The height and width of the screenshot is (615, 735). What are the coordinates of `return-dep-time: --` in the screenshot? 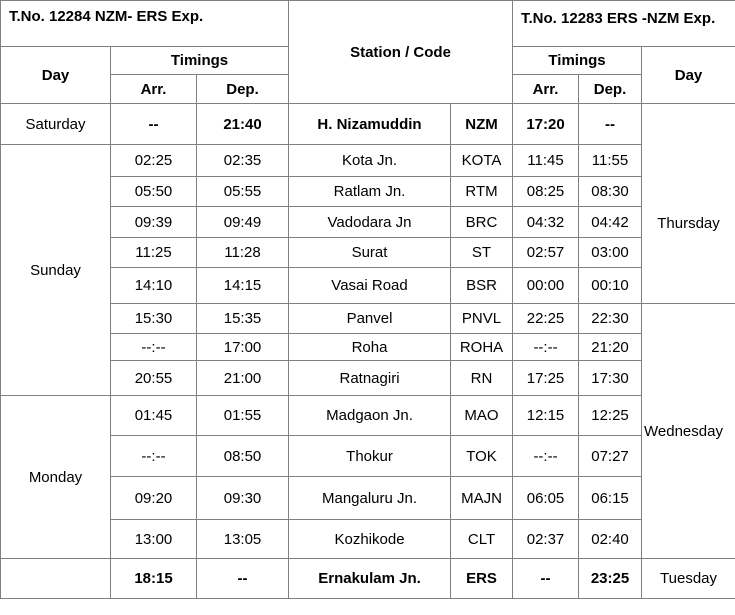 It's located at (610, 124).